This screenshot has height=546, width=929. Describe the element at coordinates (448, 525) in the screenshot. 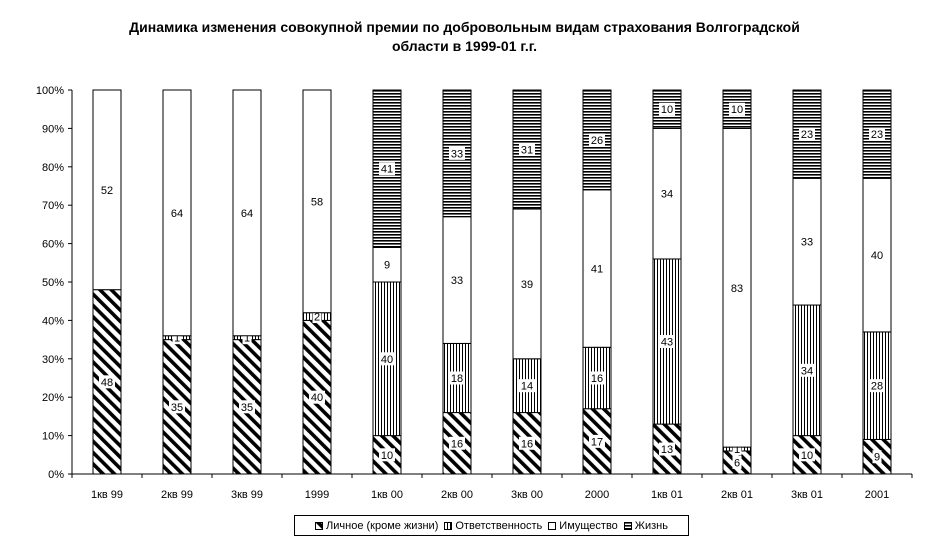

I see `legend-swatch-vertical` at that location.